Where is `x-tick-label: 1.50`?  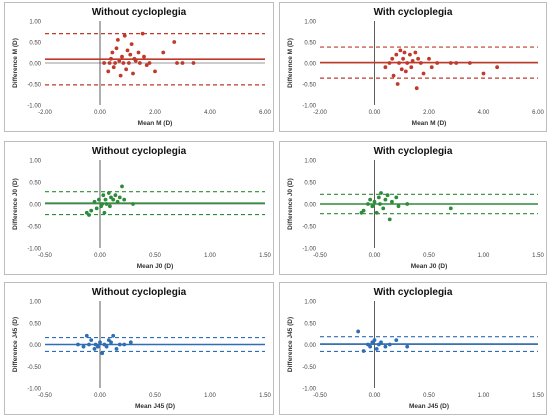 x-tick-label: 1.50 is located at coordinates (538, 256).